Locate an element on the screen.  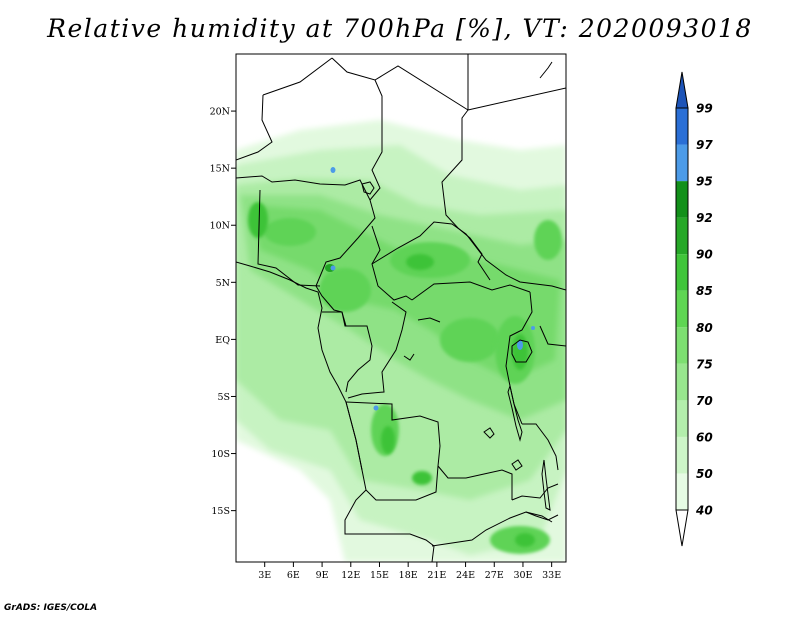
lake-kariba is located at coordinates (517, 465).